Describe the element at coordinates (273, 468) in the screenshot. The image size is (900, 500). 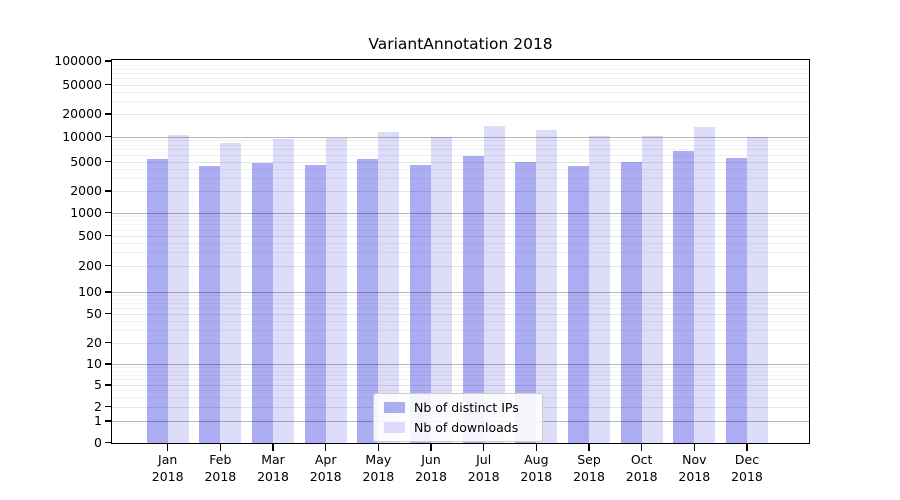
I see `x-tick-label: Mar 2018` at that location.